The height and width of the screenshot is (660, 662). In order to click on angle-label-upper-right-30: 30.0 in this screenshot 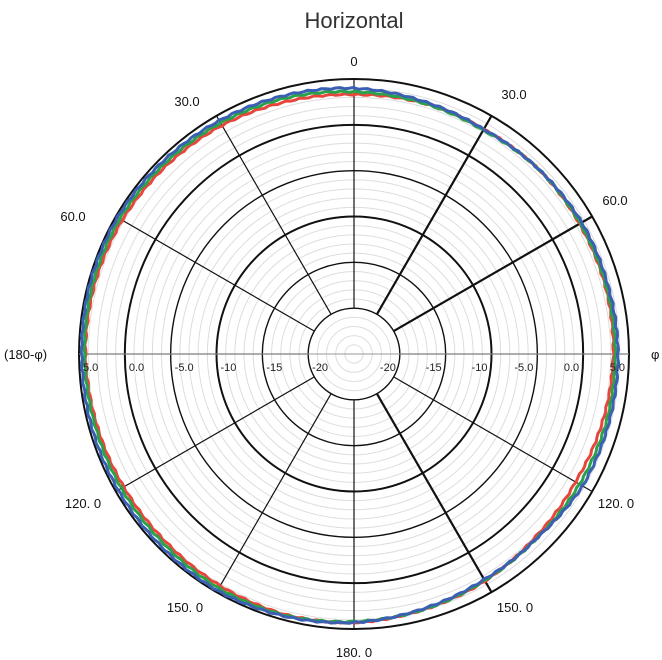, I will do `click(513, 94)`.